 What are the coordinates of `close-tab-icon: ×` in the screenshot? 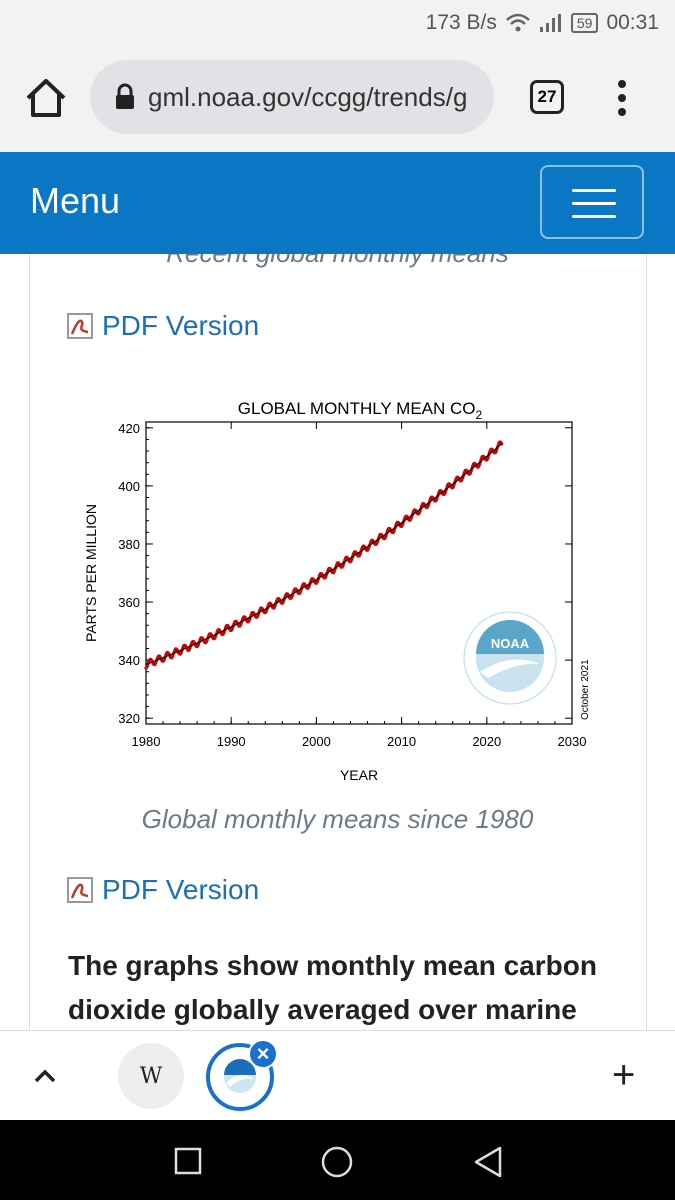 It's located at (263, 1054).